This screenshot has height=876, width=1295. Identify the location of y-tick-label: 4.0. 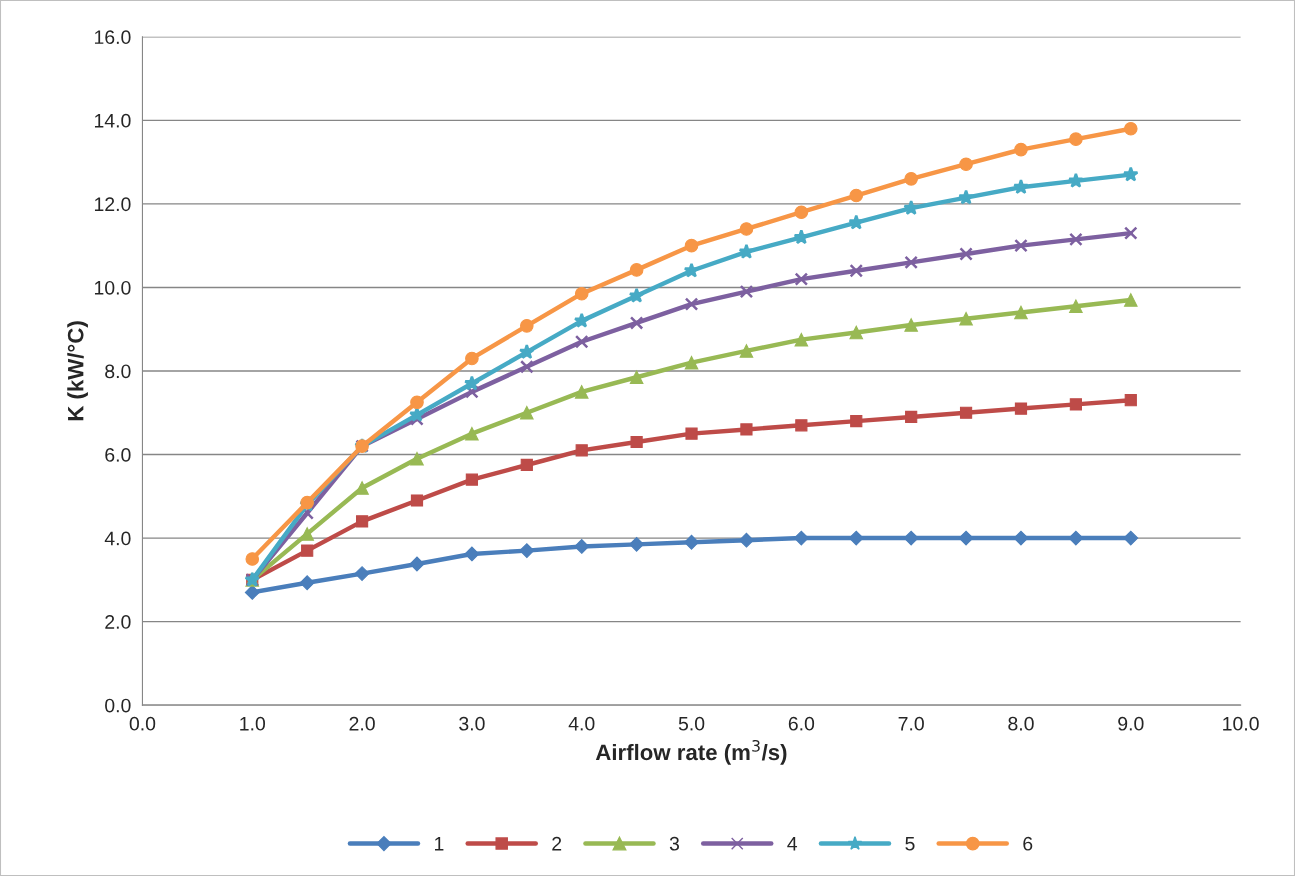
(117, 538).